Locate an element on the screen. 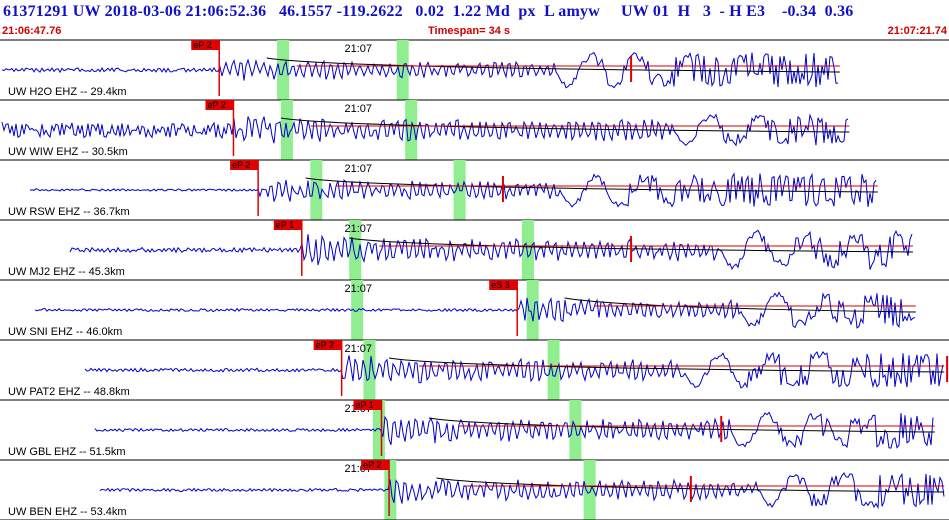  timespan-label: Timespan= 34 s is located at coordinates (469, 31).